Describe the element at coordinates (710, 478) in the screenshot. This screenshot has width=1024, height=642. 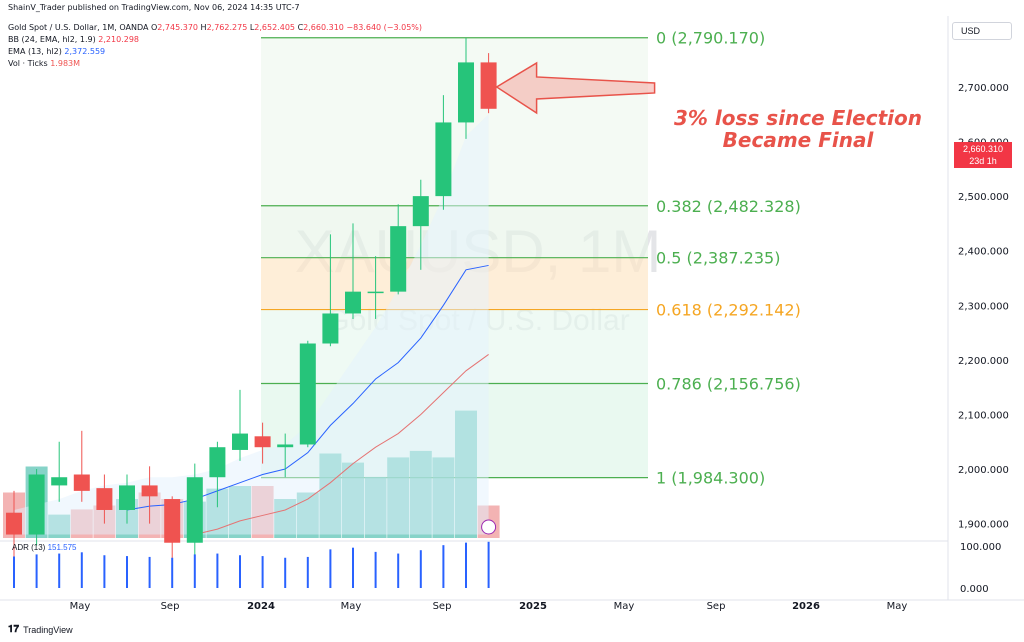
I see `fib-label-1: 1 (1,984.300)` at that location.